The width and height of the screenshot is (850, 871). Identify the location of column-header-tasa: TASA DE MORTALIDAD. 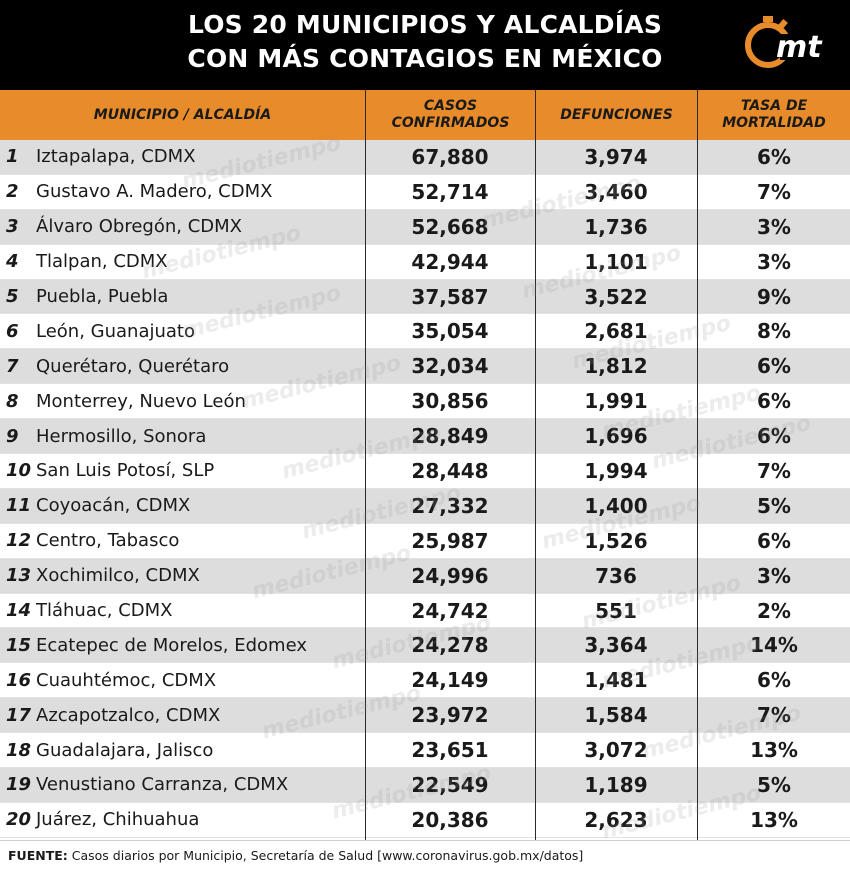
(774, 115).